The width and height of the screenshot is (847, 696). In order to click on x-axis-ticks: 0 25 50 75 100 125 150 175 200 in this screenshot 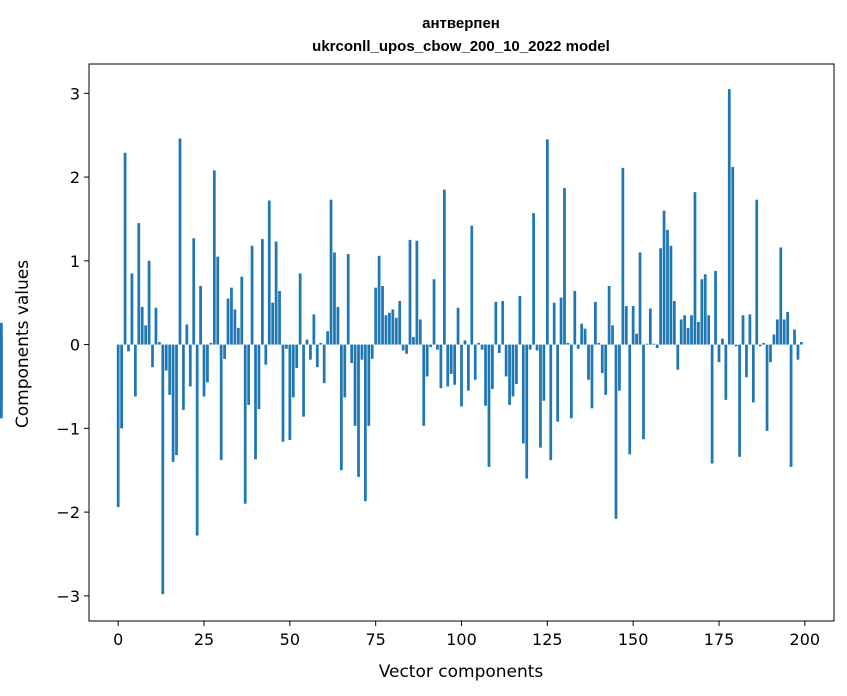, I will do `click(466, 635)`.